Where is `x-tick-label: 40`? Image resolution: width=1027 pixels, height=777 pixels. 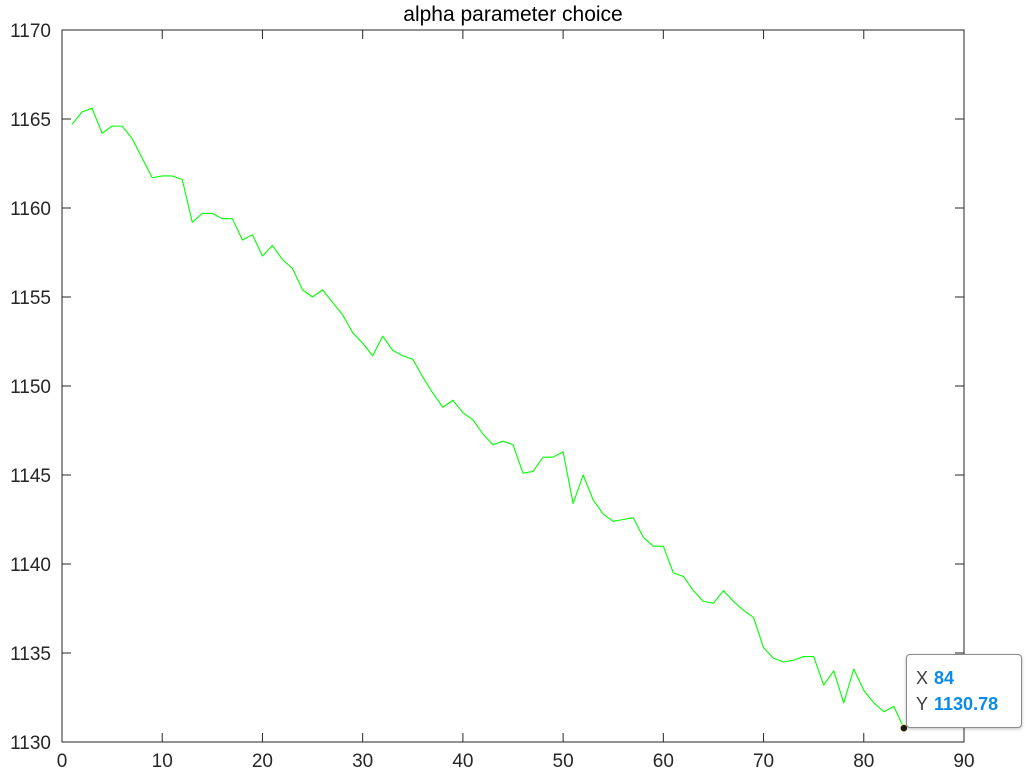
x-tick-label: 40 is located at coordinates (462, 761).